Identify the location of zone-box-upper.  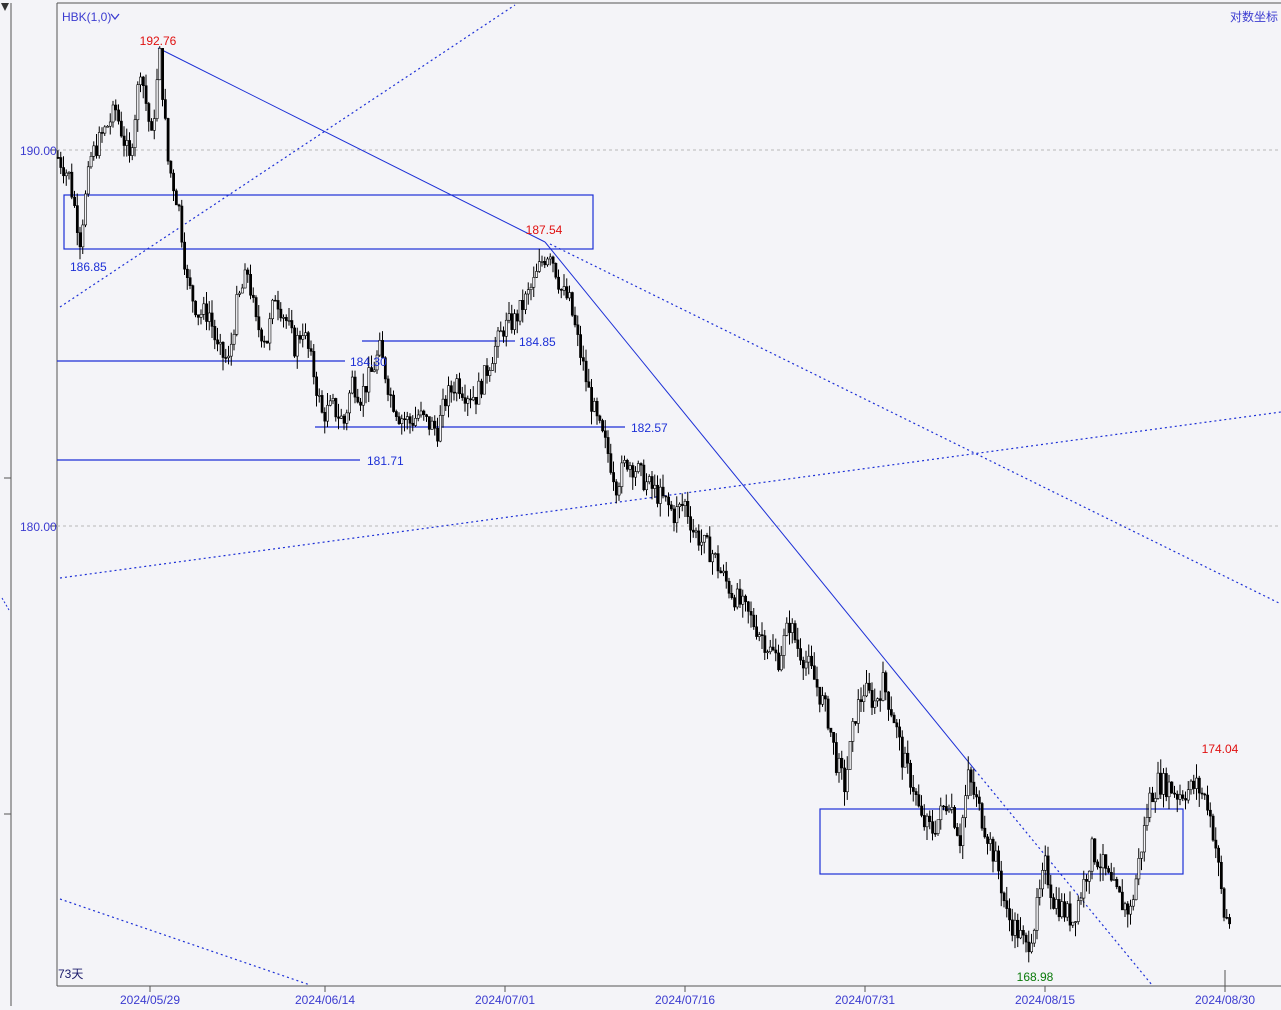
(328, 222).